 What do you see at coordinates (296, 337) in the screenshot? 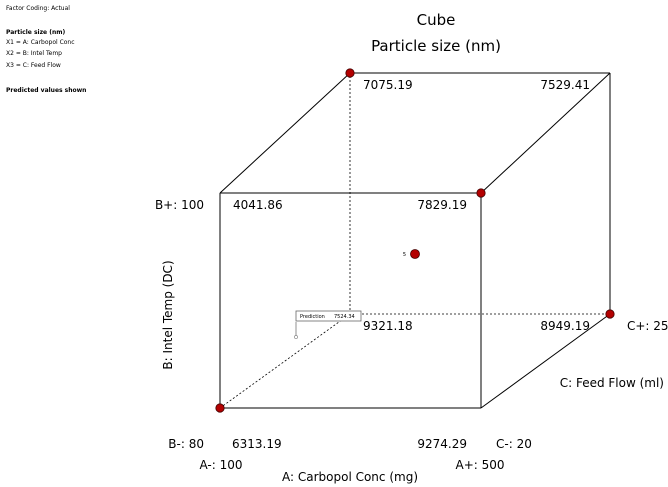
I see `prediction-anchor` at bounding box center [296, 337].